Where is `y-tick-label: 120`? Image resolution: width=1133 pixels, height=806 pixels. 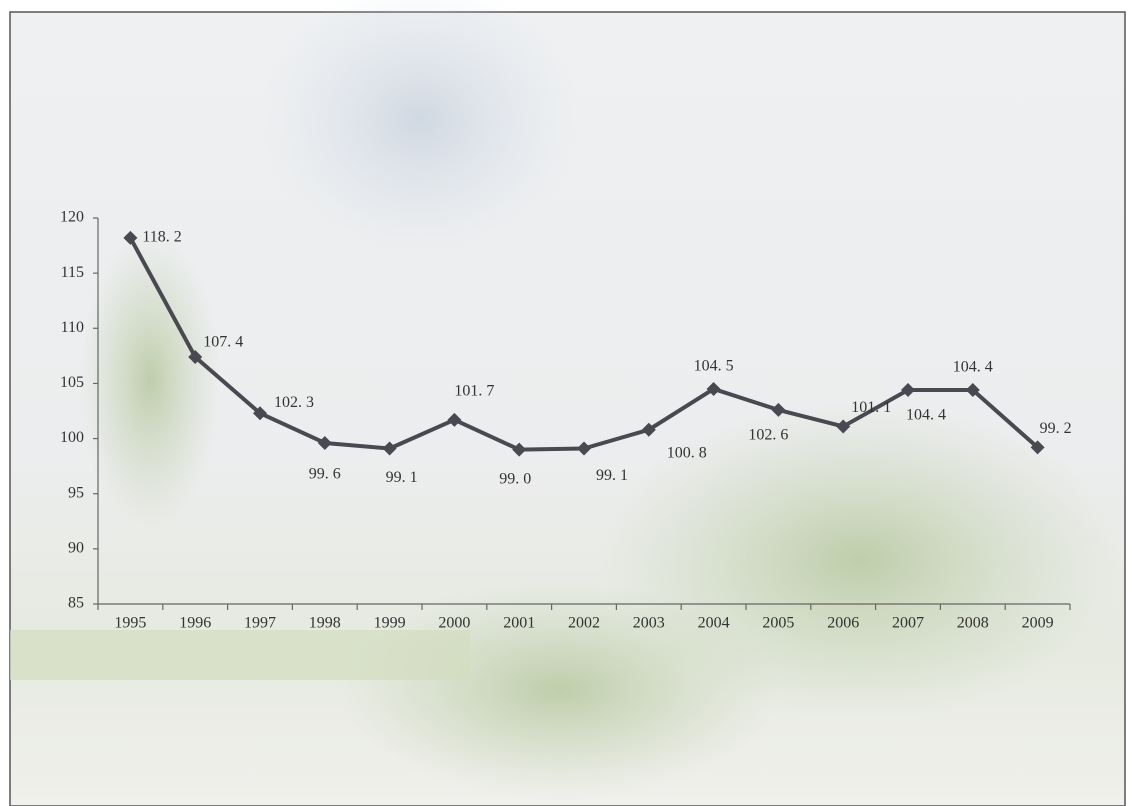
y-tick-label: 120 is located at coordinates (72, 217).